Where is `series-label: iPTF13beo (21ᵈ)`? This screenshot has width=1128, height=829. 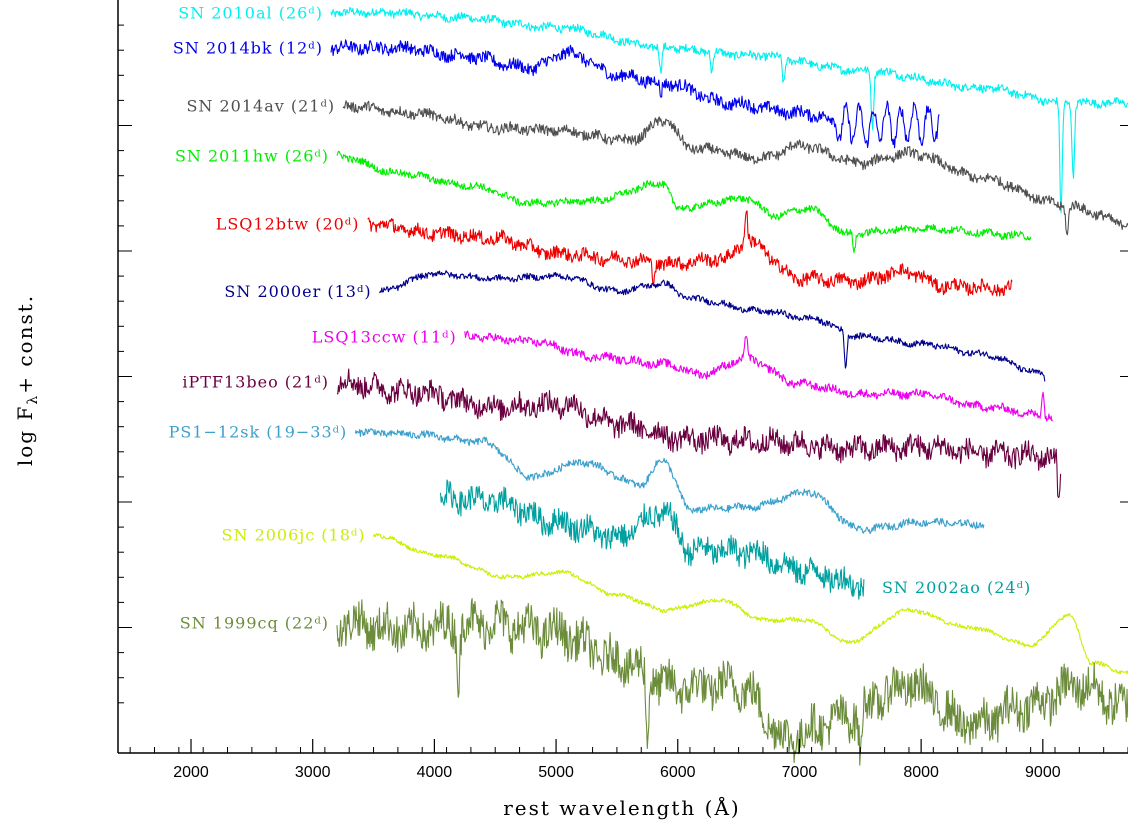
series-label: iPTF13beo (21ᵈ) is located at coordinates (255, 382).